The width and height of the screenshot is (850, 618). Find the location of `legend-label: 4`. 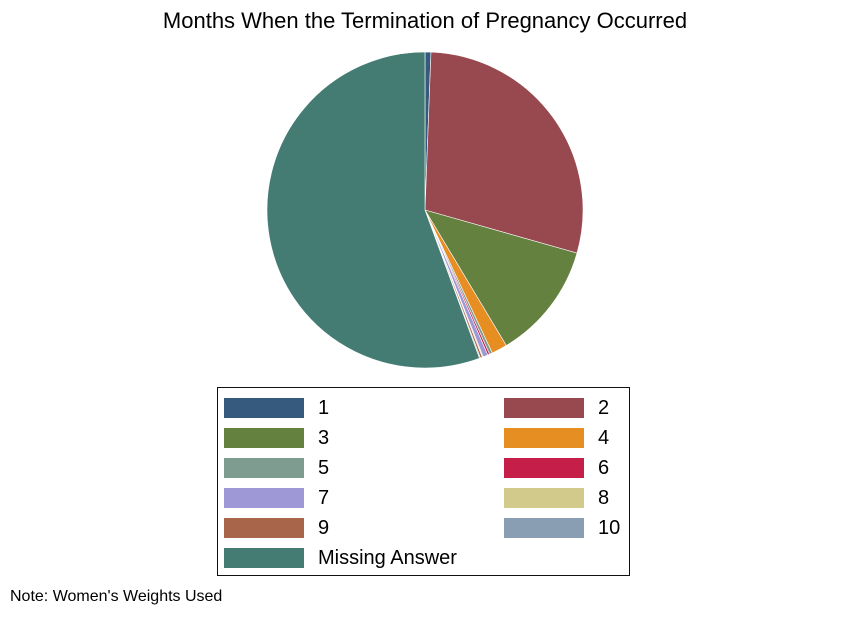

legend-label: 4 is located at coordinates (604, 437).